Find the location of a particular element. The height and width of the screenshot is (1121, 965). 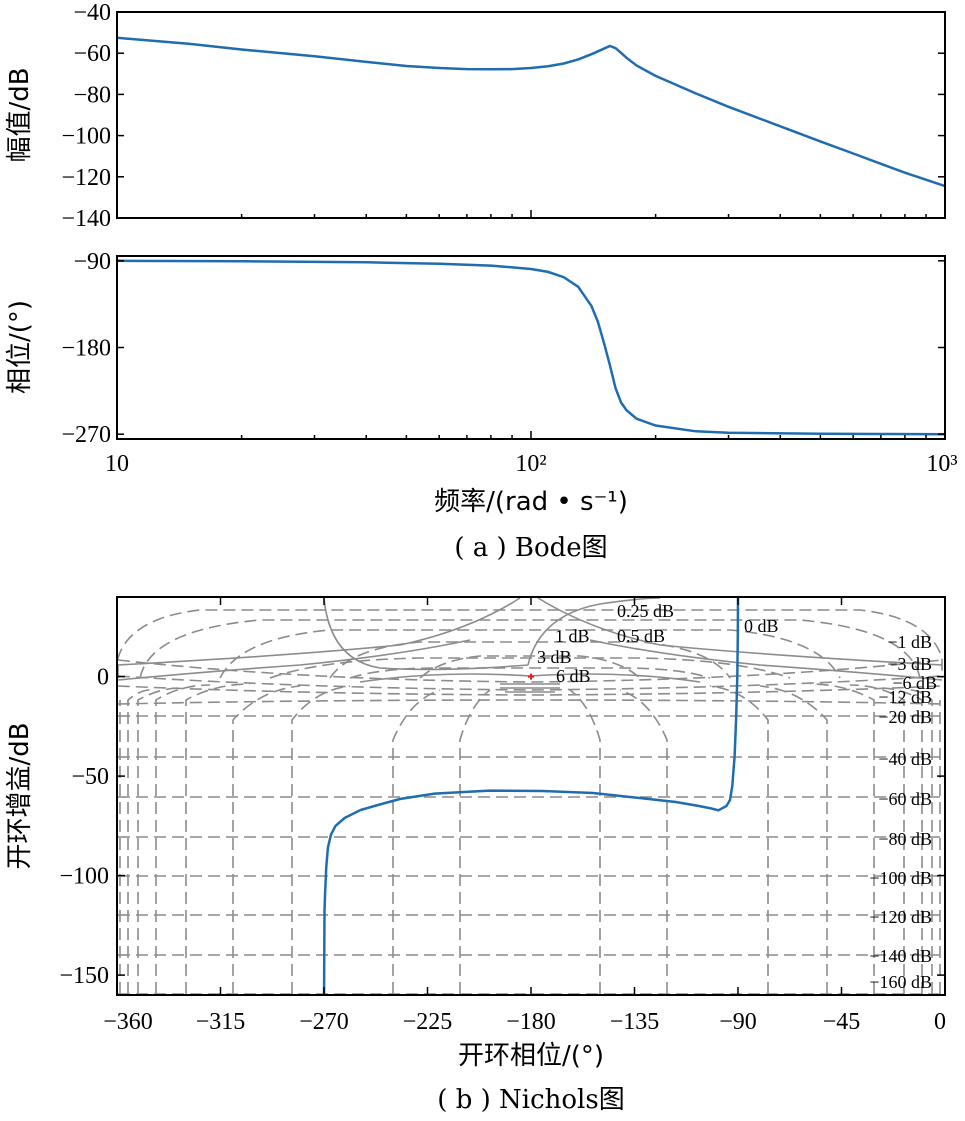

phase-y-tick-label: −90 is located at coordinates (92, 262).